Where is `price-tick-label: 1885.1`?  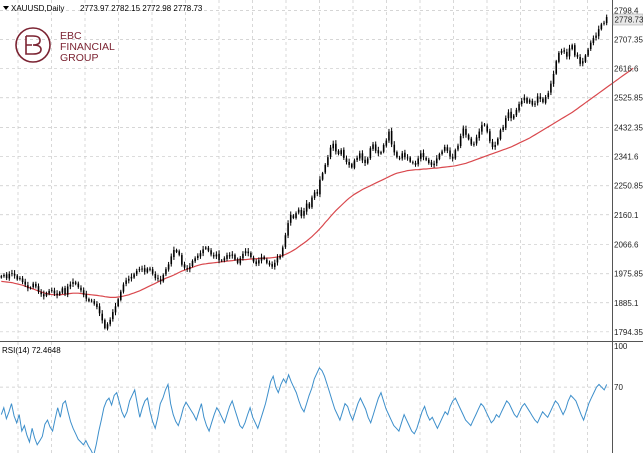
price-tick-label: 1885.1 is located at coordinates (626, 303).